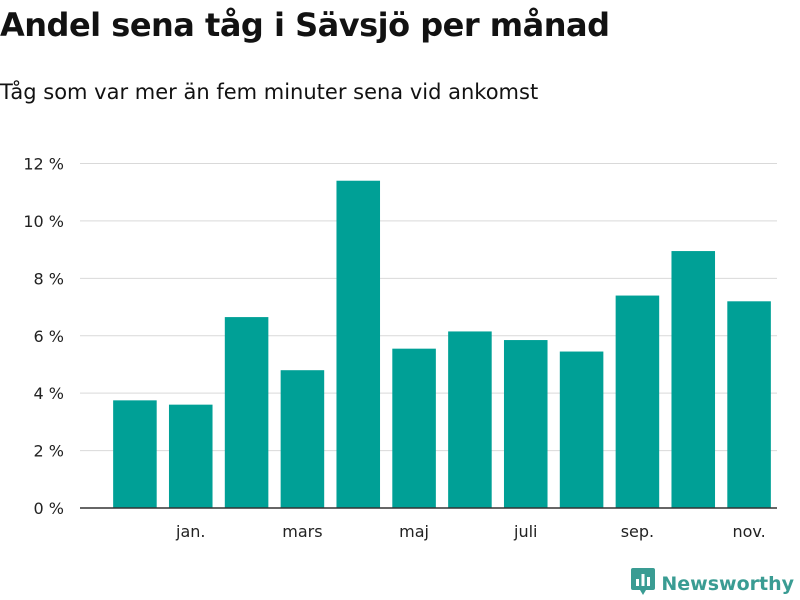 The width and height of the screenshot is (800, 600). What do you see at coordinates (693, 379) in the screenshot?
I see `bar-okt` at bounding box center [693, 379].